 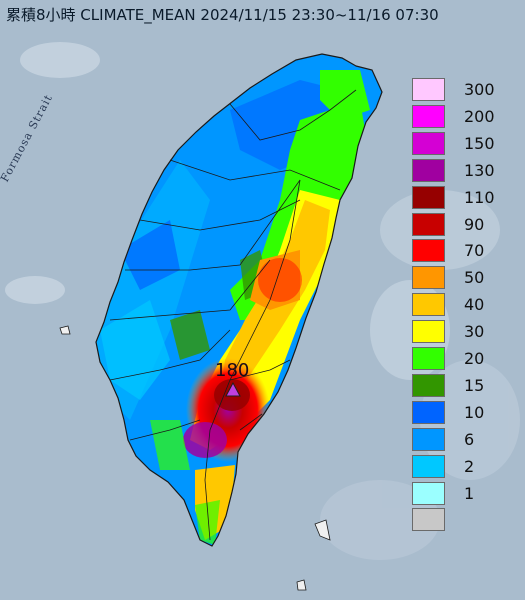 I want to click on legend-label: 90, so click(x=474, y=224).